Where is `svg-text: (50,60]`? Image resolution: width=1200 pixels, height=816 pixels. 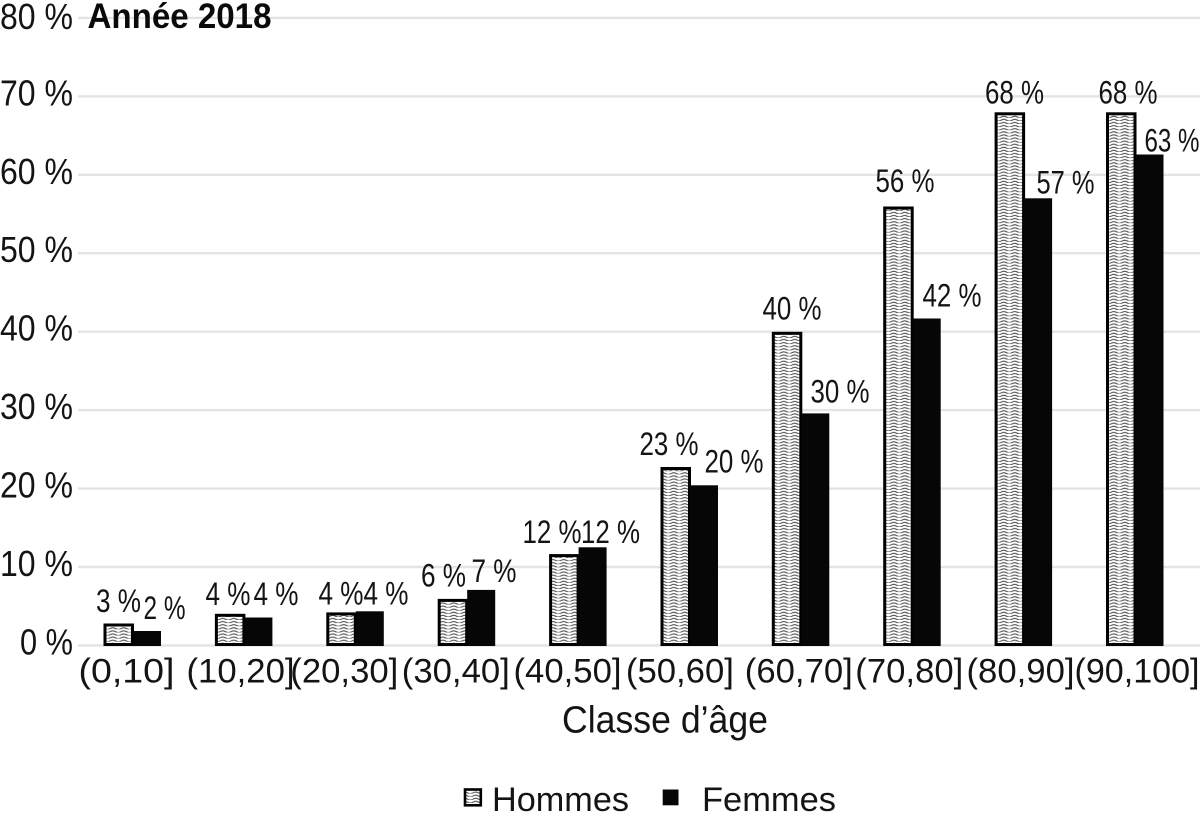 svg-text: (50,60] is located at coordinates (680, 672).